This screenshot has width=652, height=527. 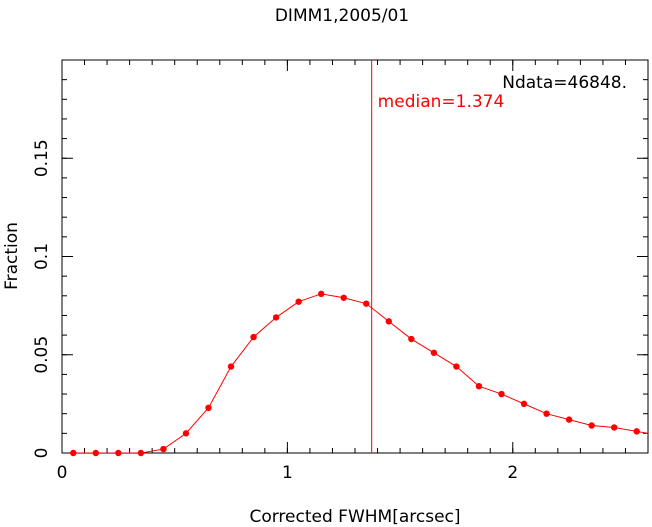 I want to click on y-tick-label: 0, so click(x=42, y=453).